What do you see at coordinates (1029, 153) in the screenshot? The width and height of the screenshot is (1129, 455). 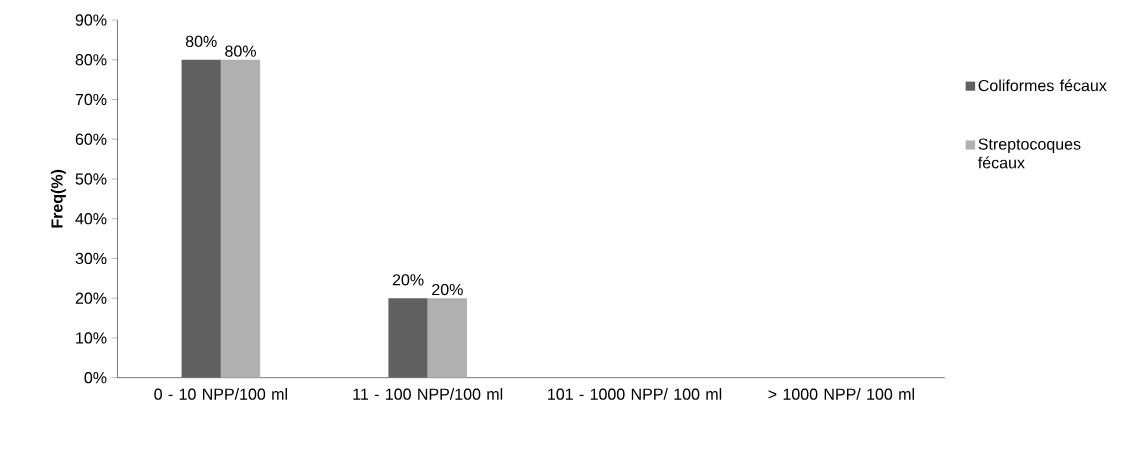 I see `legend-label: Streptocoques fécaux` at bounding box center [1029, 153].